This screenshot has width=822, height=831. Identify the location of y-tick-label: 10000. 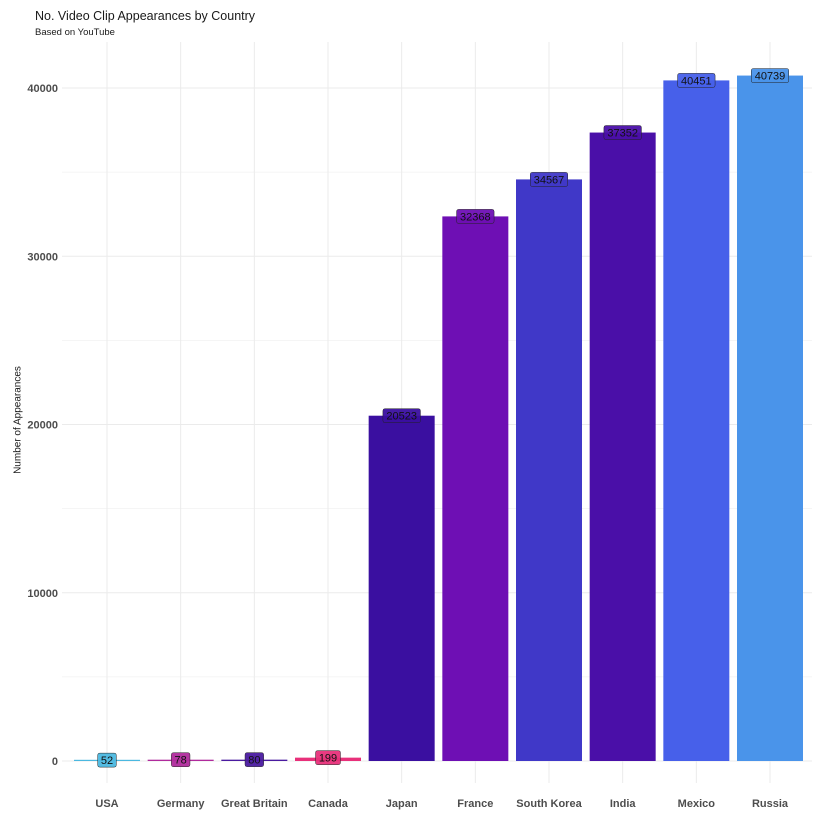
(42, 594).